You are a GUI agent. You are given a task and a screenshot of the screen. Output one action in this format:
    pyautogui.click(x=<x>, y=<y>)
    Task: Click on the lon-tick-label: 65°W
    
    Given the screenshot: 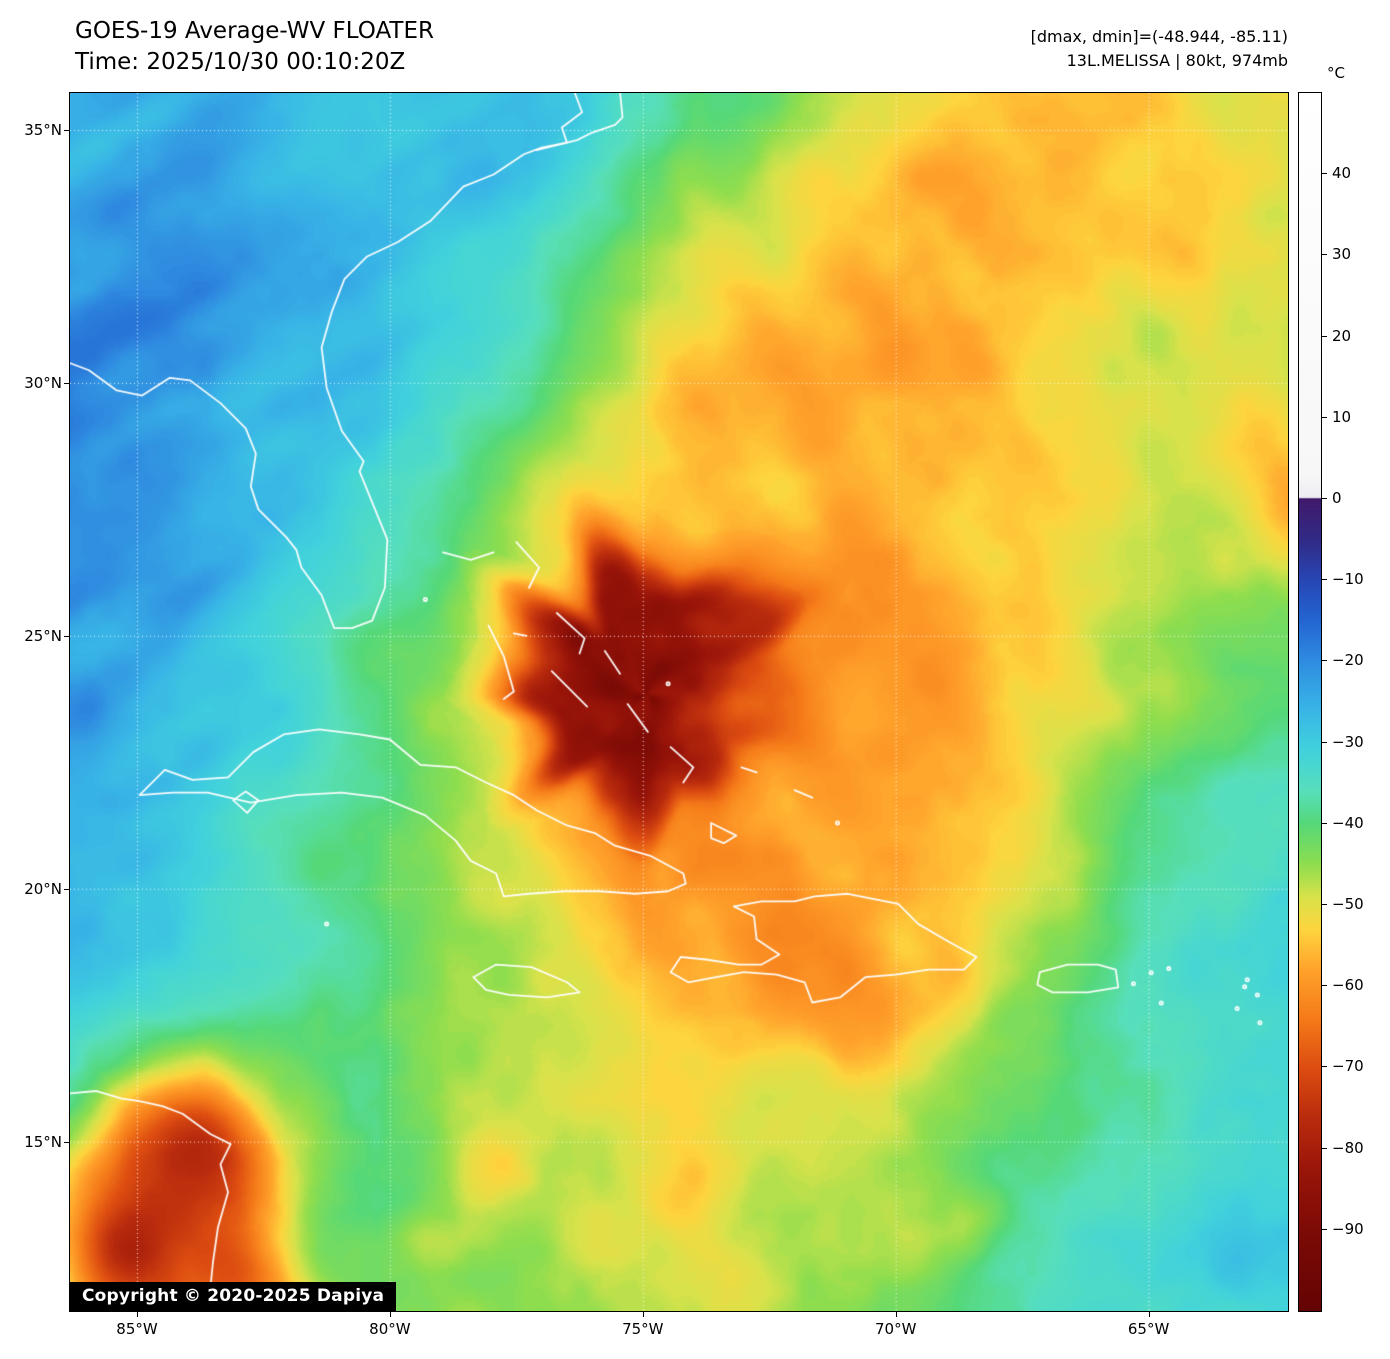 What is the action you would take?
    pyautogui.click(x=1148, y=1329)
    